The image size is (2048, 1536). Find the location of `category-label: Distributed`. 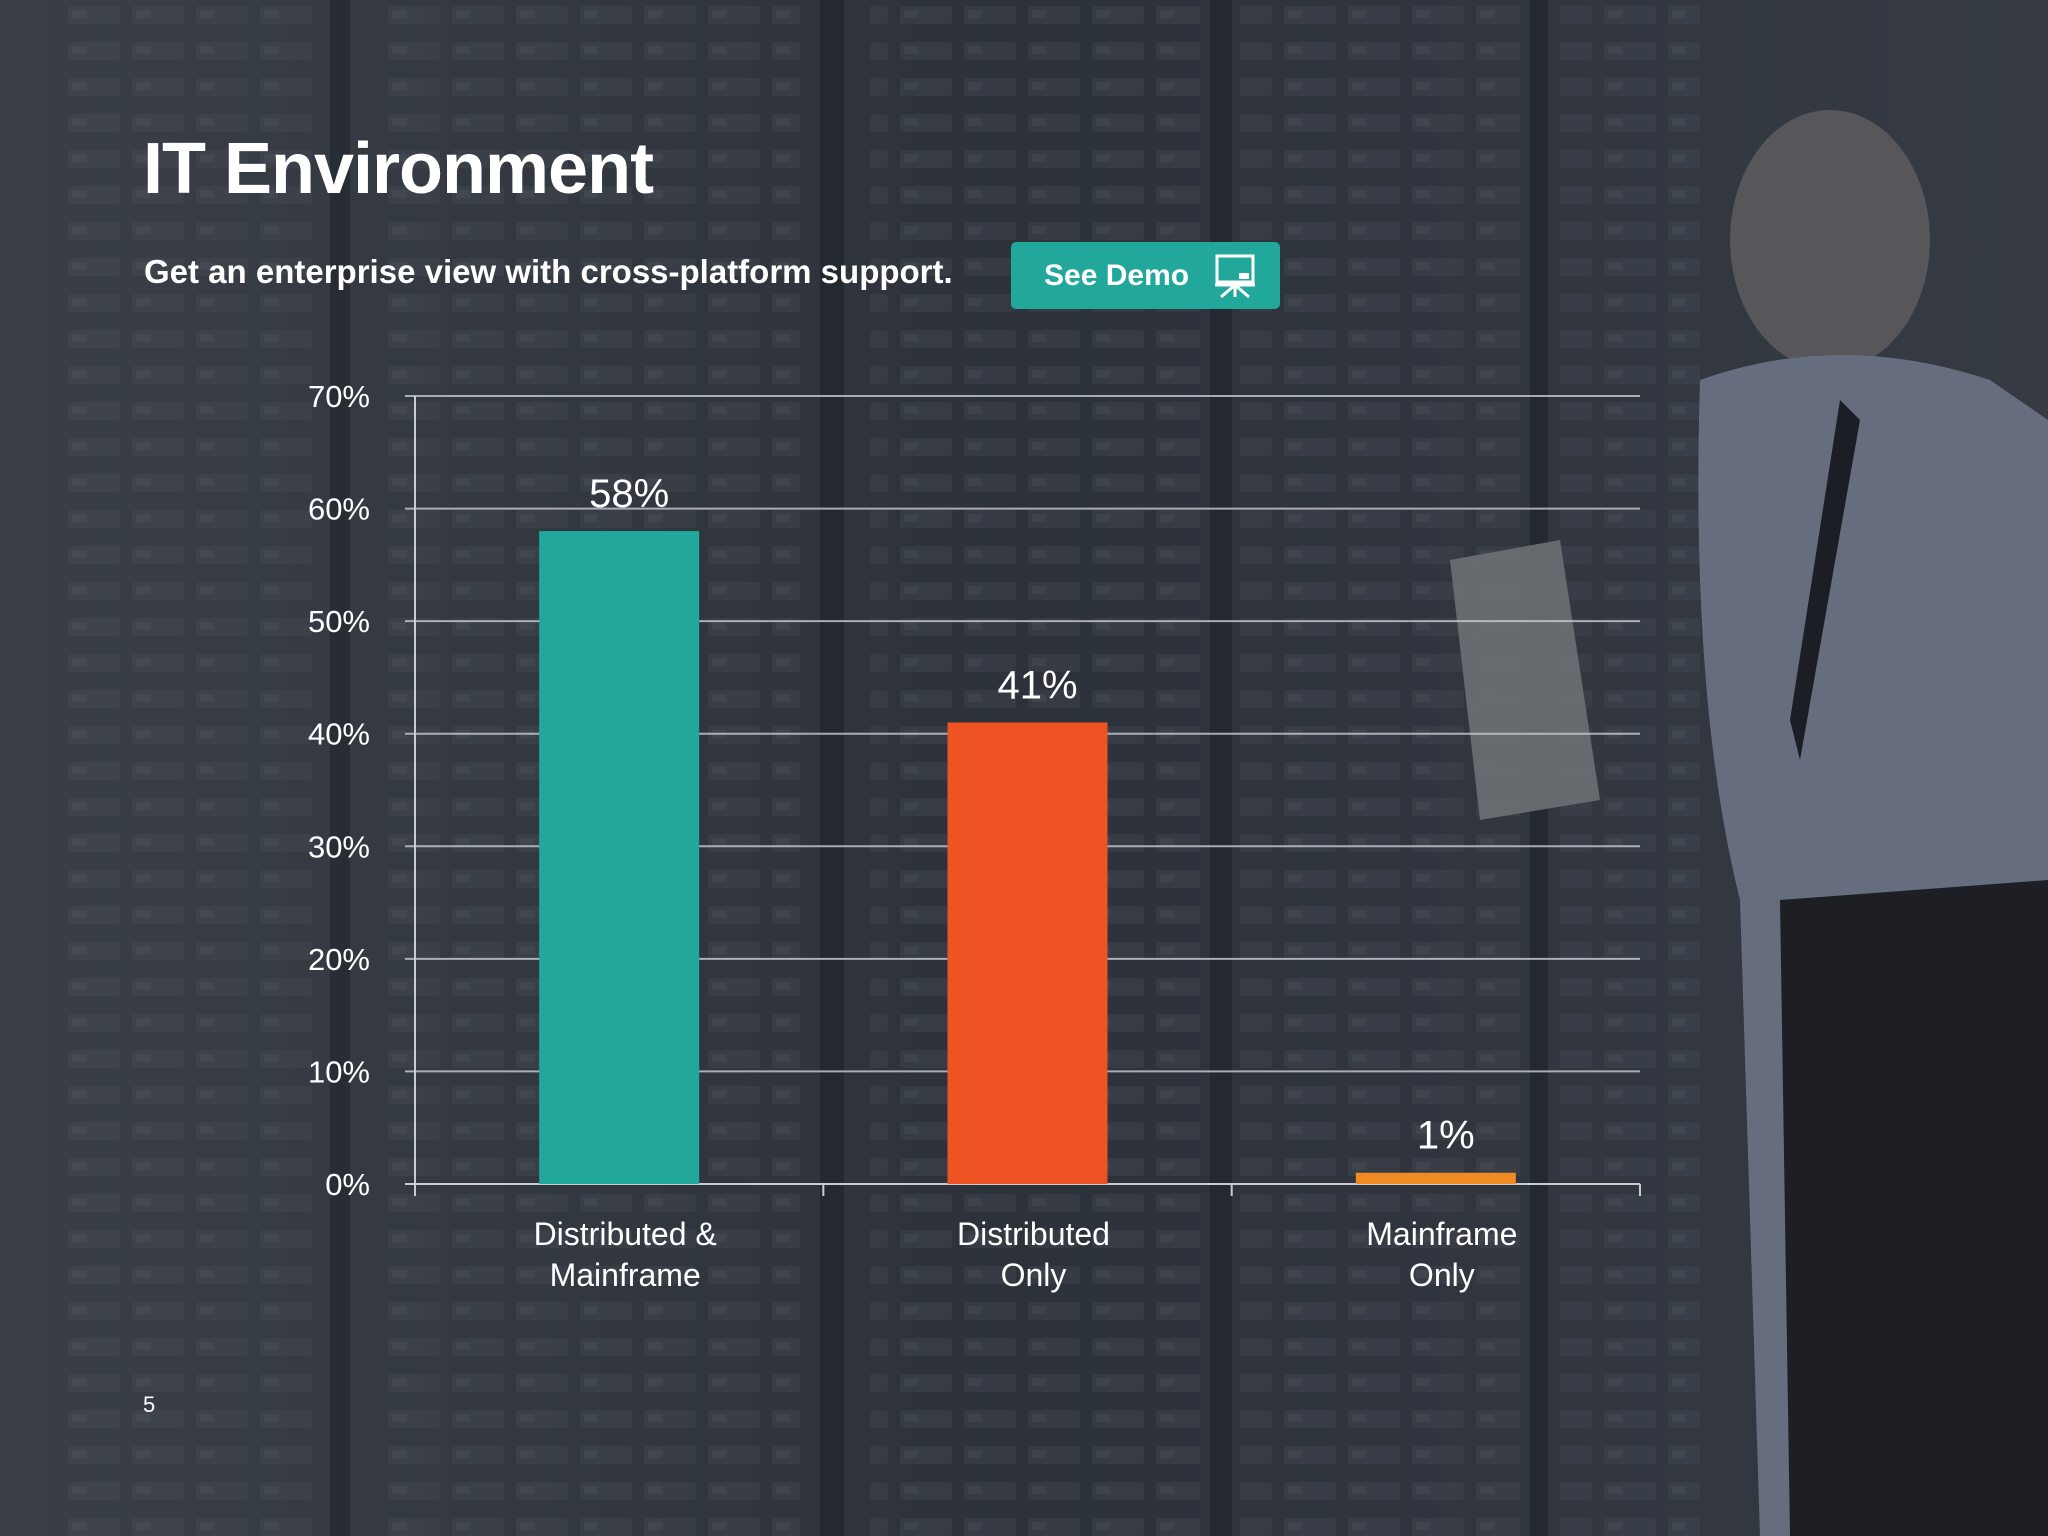

category-label: Distributed is located at coordinates (1033, 1234).